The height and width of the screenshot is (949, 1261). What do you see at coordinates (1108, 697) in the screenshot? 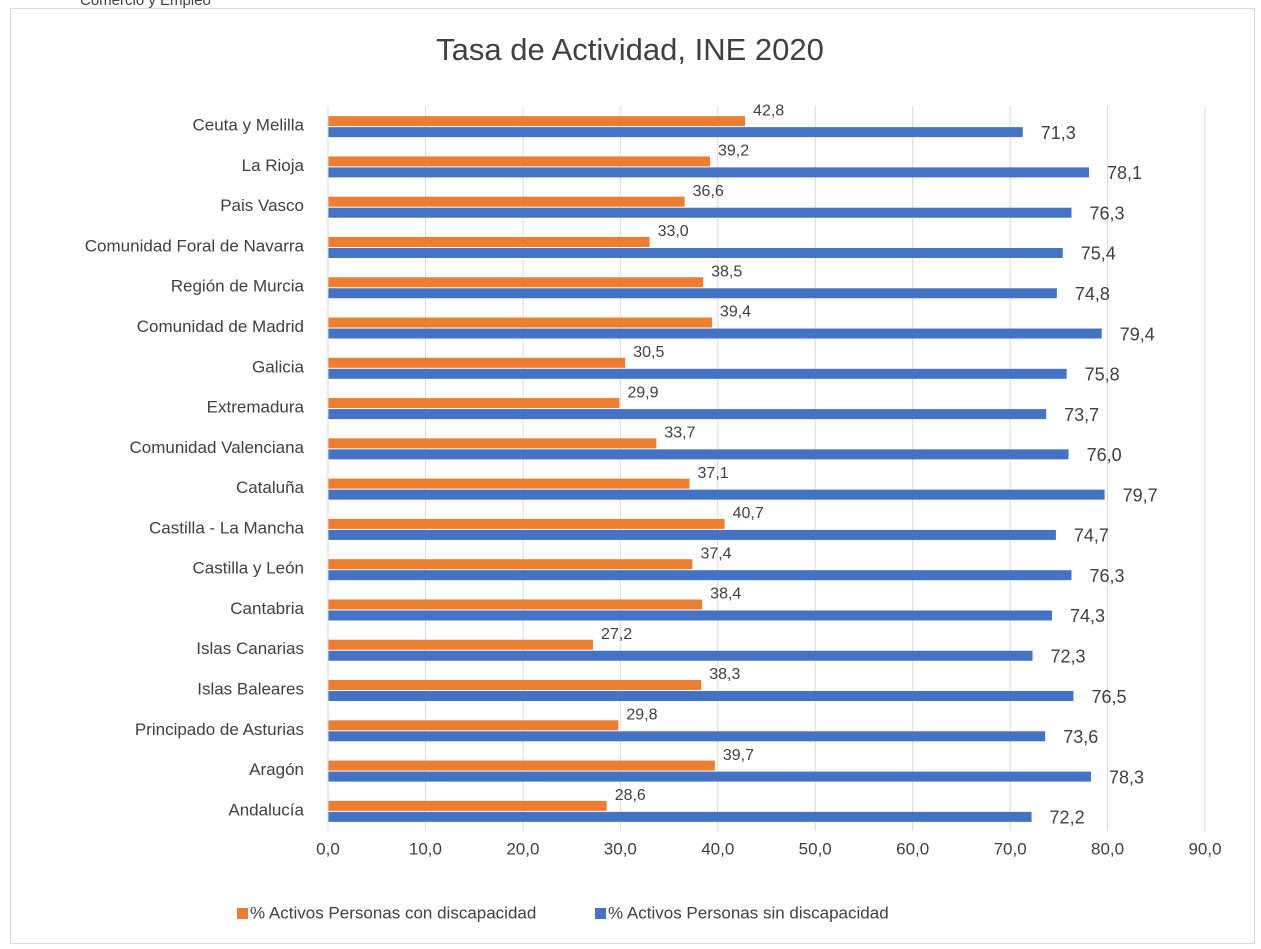
I see `data-label: 76,5` at bounding box center [1108, 697].